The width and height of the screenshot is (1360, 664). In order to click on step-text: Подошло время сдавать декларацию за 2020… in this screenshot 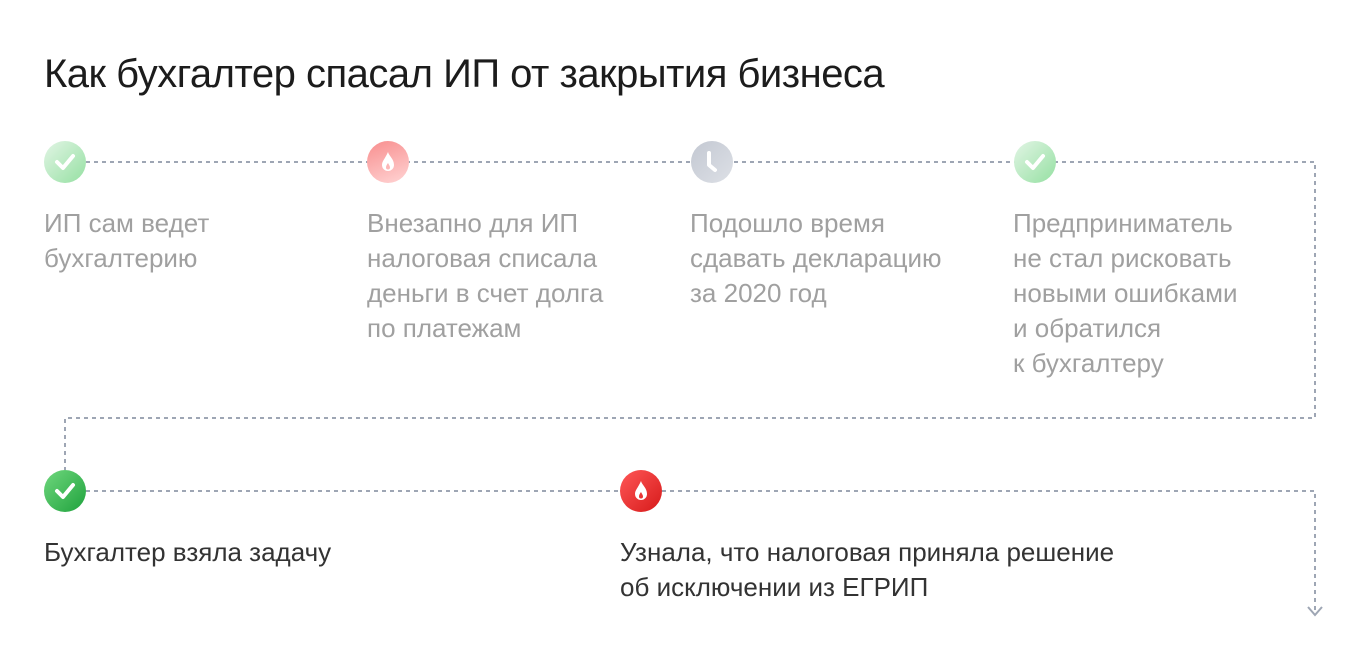, I will do `click(816, 258)`.